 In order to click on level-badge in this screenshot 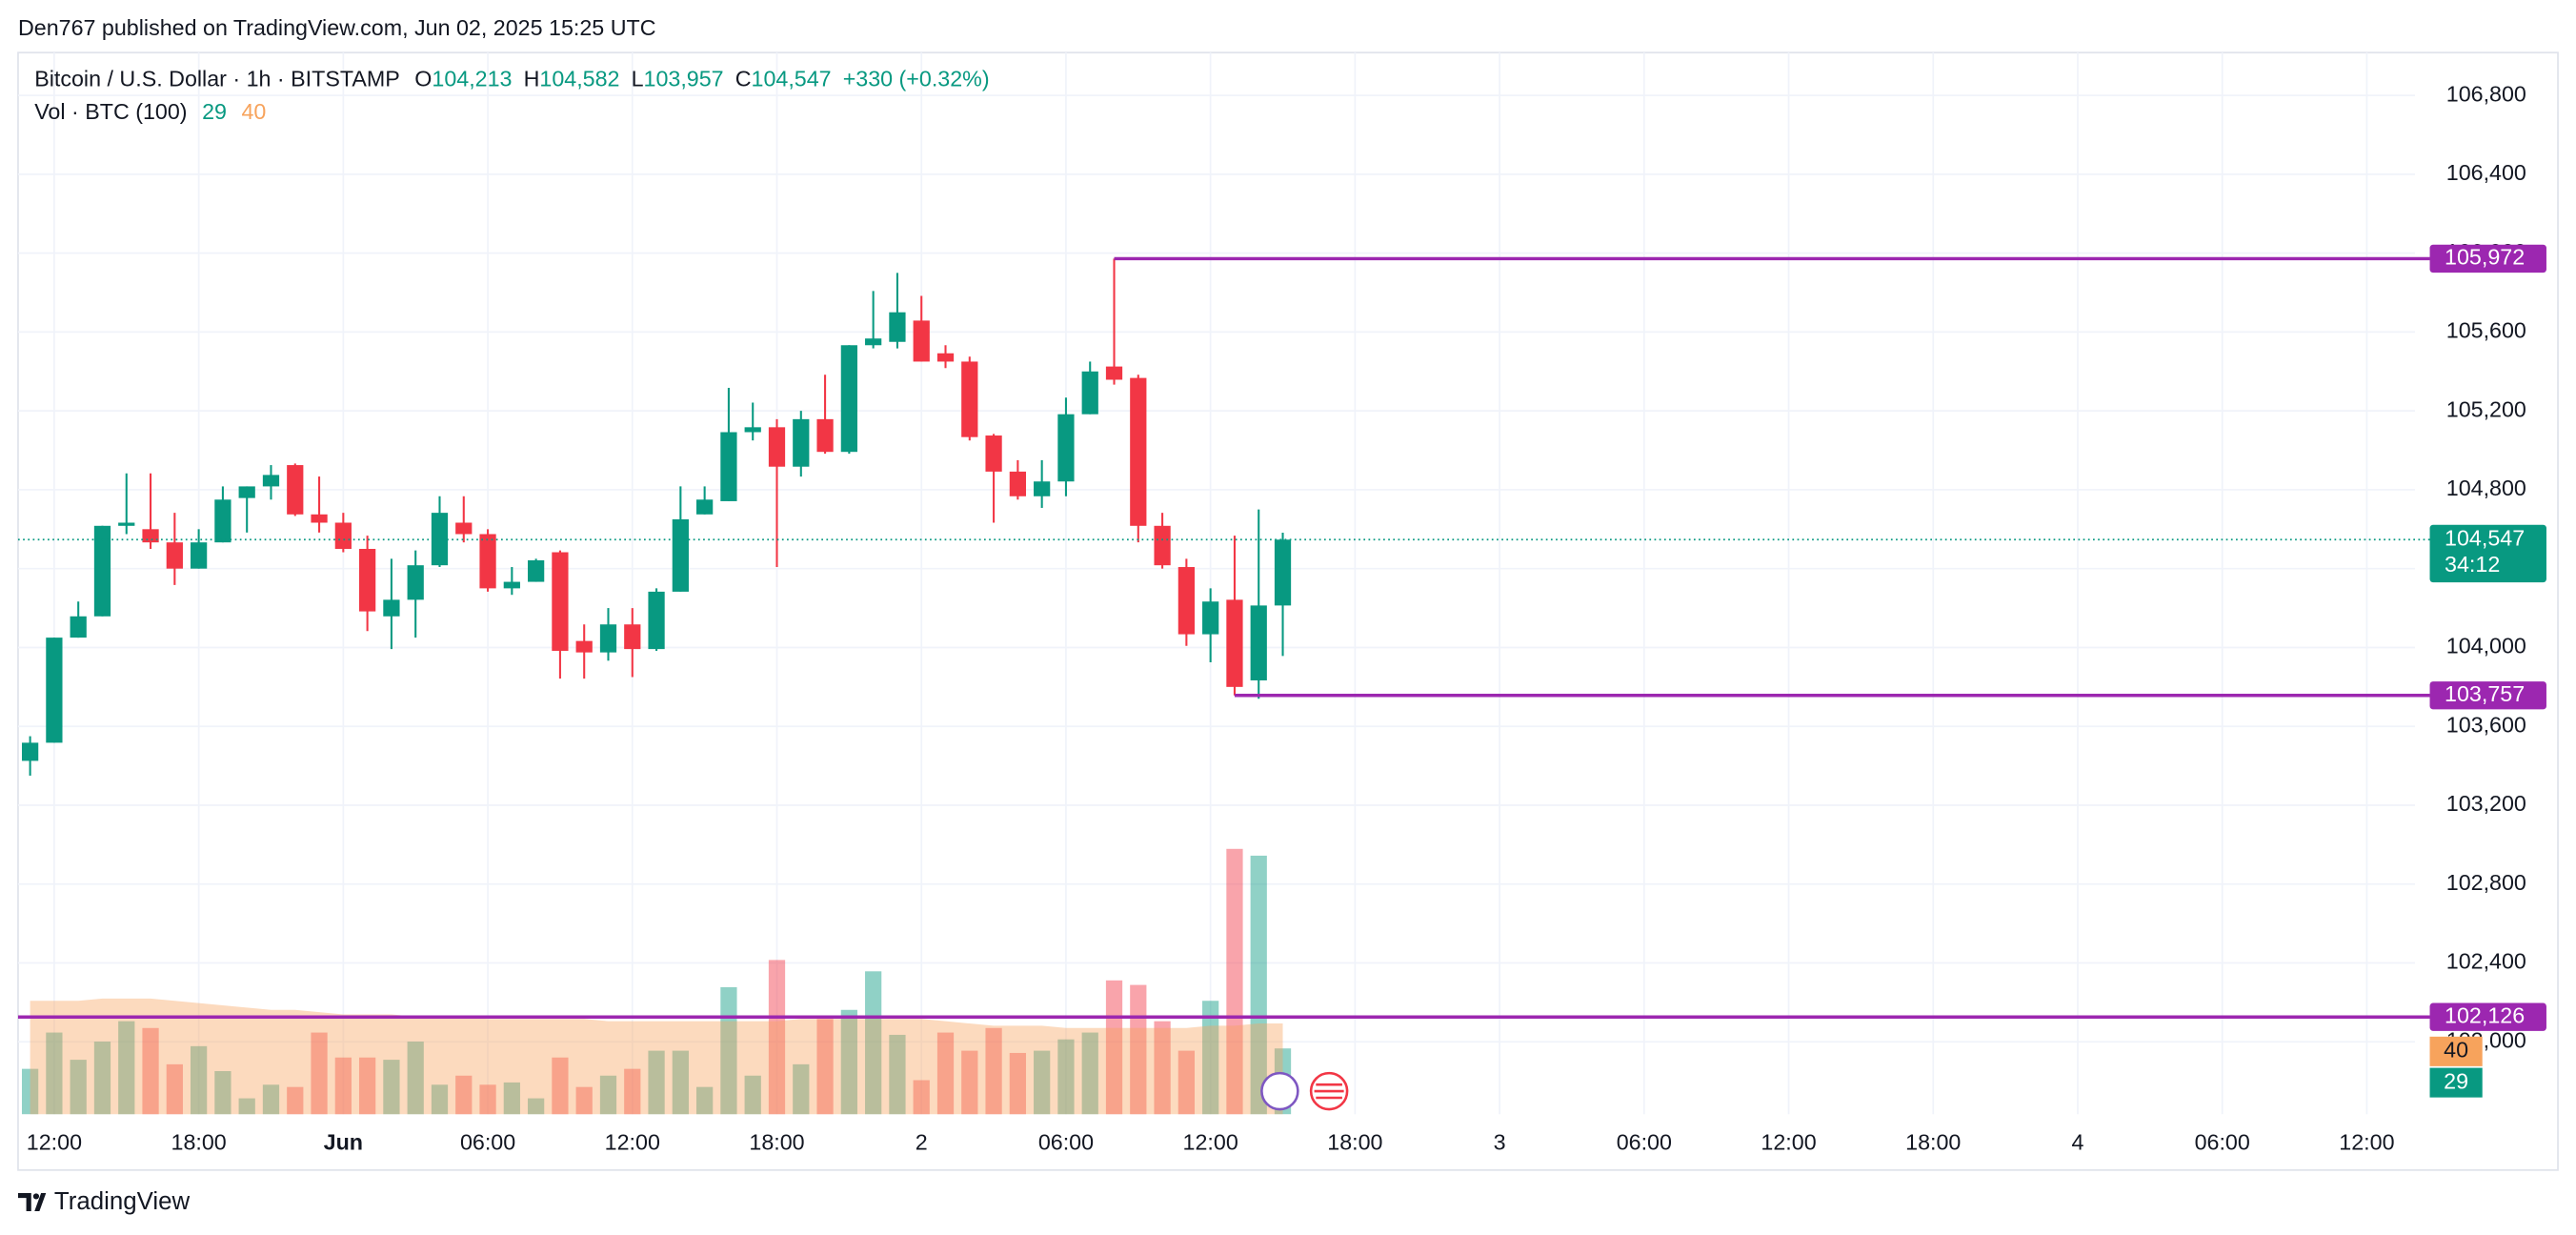, I will do `click(2488, 695)`.